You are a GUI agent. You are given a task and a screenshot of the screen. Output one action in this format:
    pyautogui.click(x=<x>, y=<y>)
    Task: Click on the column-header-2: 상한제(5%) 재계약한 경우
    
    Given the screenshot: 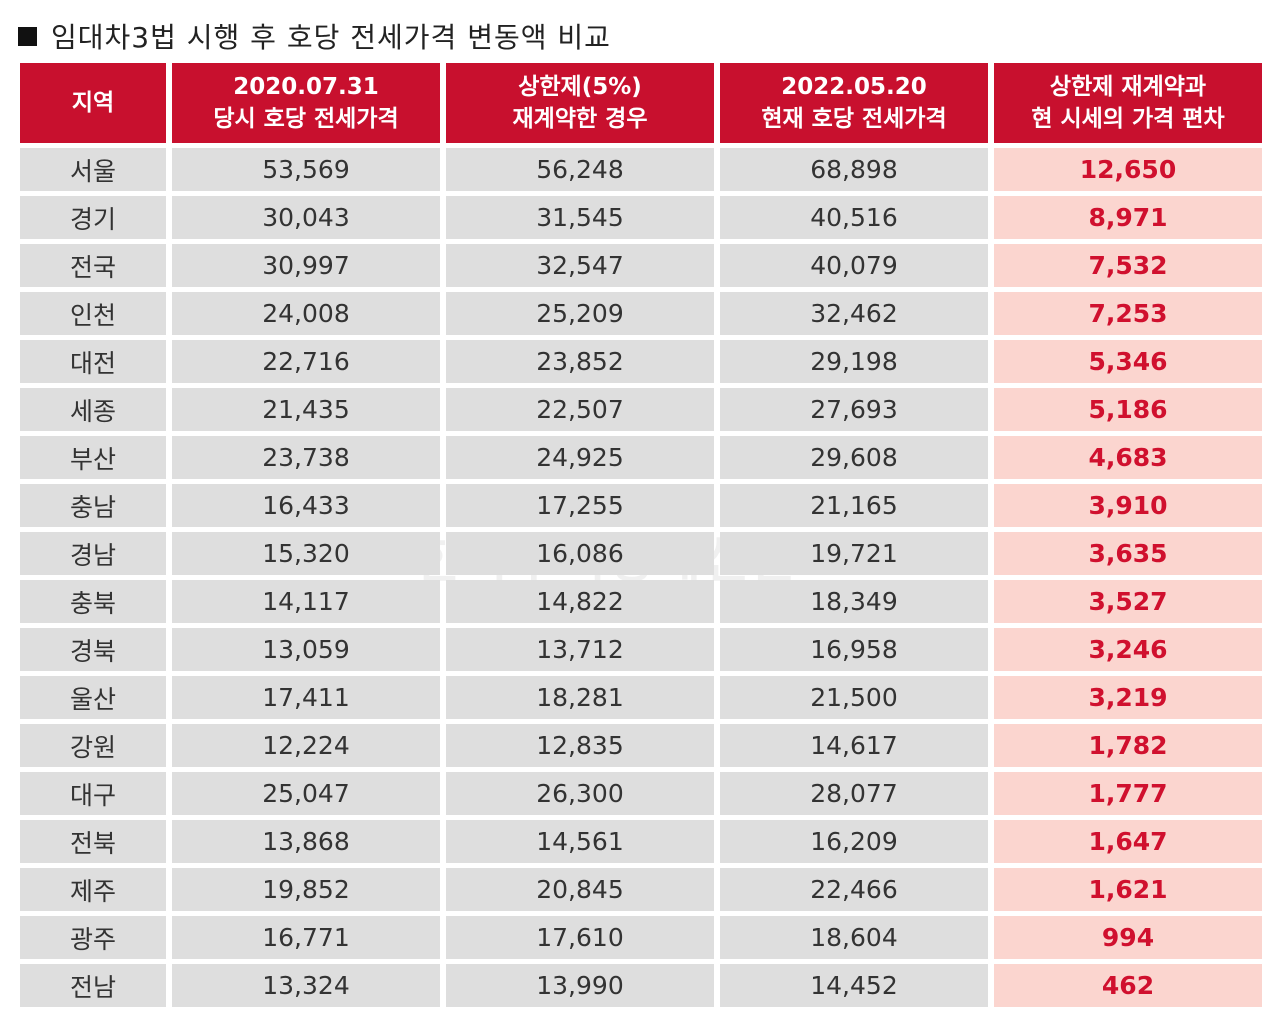 What is the action you would take?
    pyautogui.click(x=580, y=103)
    